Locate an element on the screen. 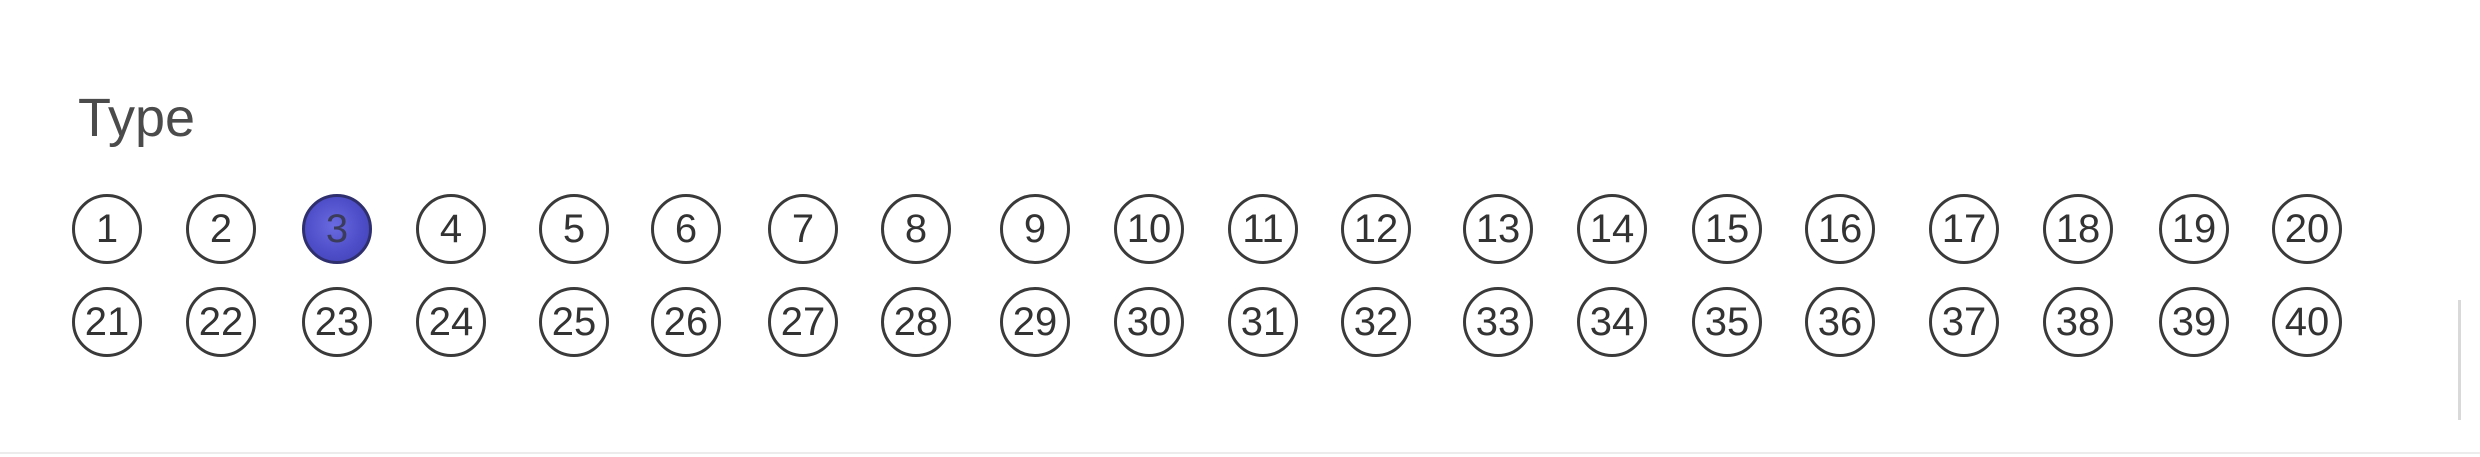 The image size is (2480, 457). bubble-24: 24 is located at coordinates (451, 322).